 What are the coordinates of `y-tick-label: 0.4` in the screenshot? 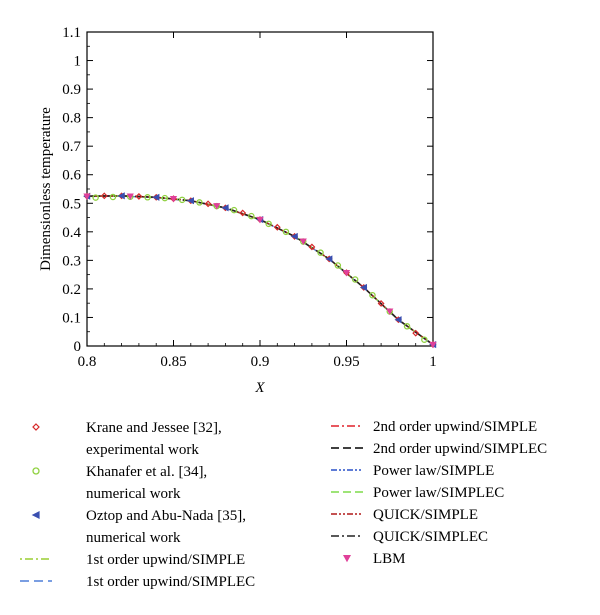 It's located at (71, 233).